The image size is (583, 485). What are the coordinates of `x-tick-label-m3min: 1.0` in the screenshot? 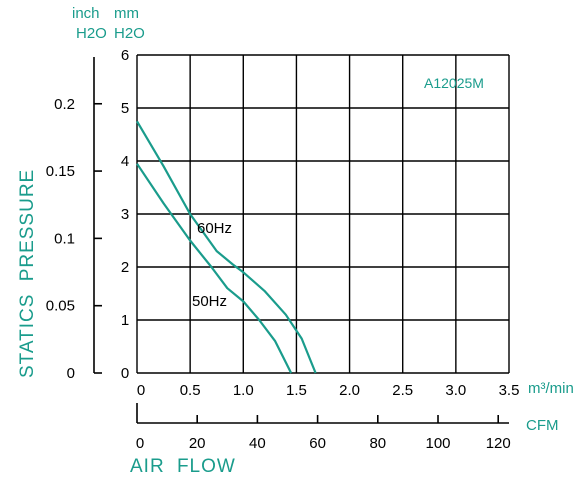 It's located at (243, 390).